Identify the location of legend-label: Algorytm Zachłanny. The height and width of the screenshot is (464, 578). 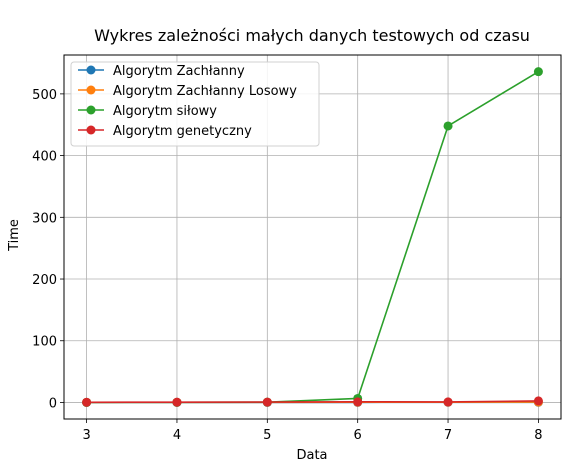
(179, 71).